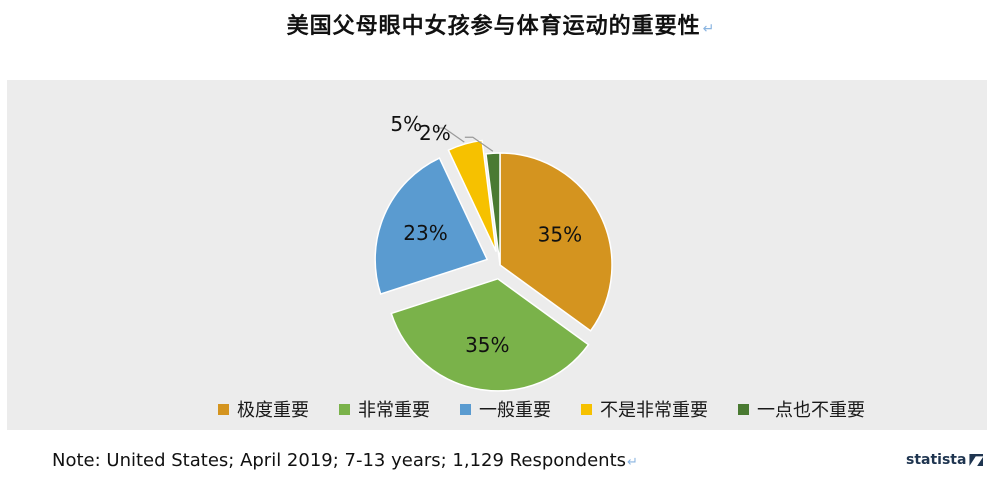  Describe the element at coordinates (425, 233) in the screenshot. I see `data-label: 23%` at that location.